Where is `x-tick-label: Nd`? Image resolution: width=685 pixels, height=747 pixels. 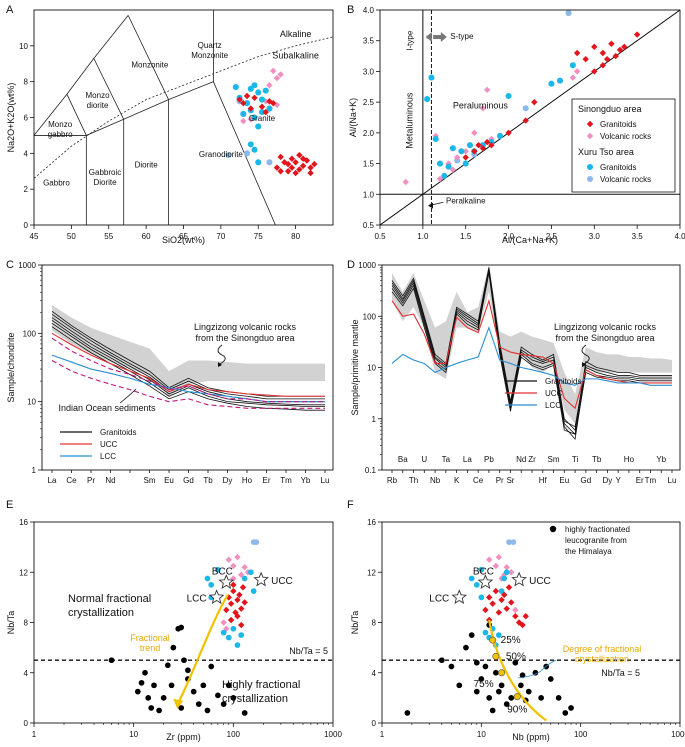
x-tick-label: Nd is located at coordinates (110, 480).